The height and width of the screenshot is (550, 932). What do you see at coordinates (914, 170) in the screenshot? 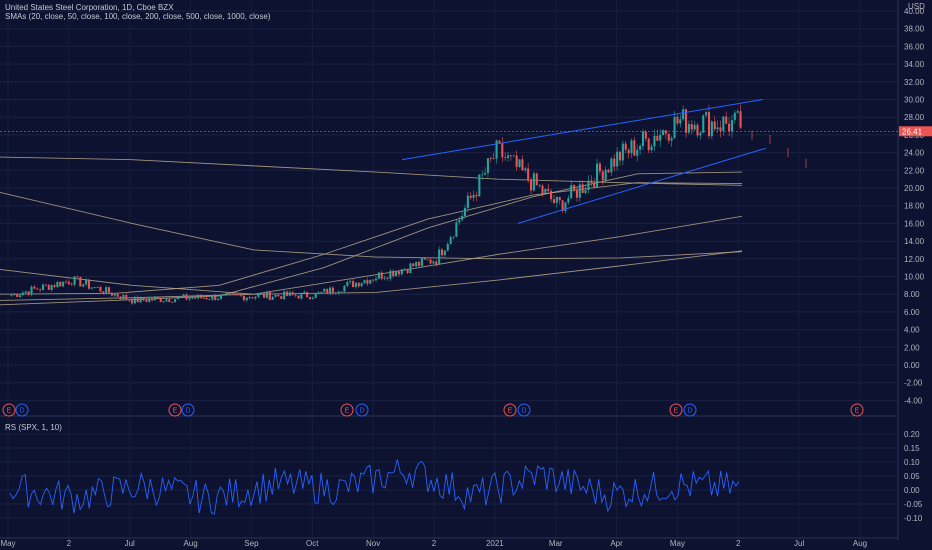
I see `y-tick-label: 22.00` at bounding box center [914, 170].